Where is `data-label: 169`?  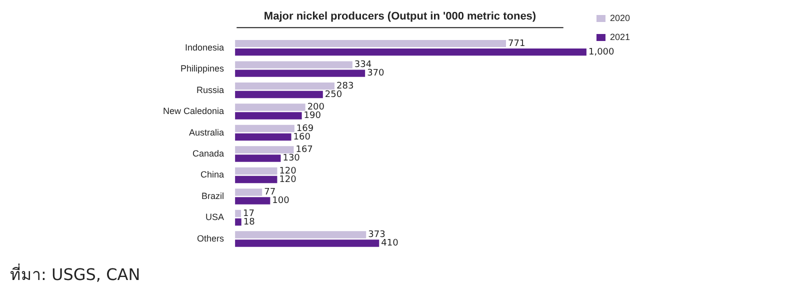 data-label: 169 is located at coordinates (305, 129).